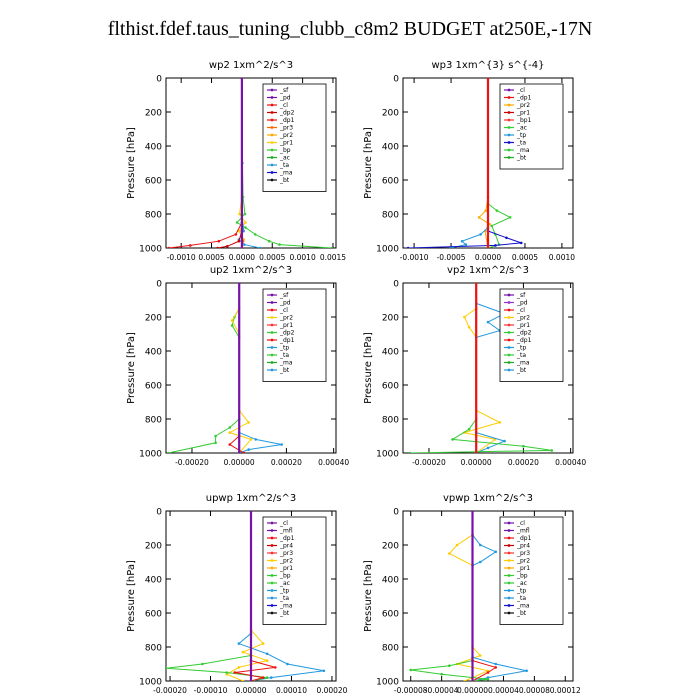  I want to click on legend-label: _bp, so click(285, 576).